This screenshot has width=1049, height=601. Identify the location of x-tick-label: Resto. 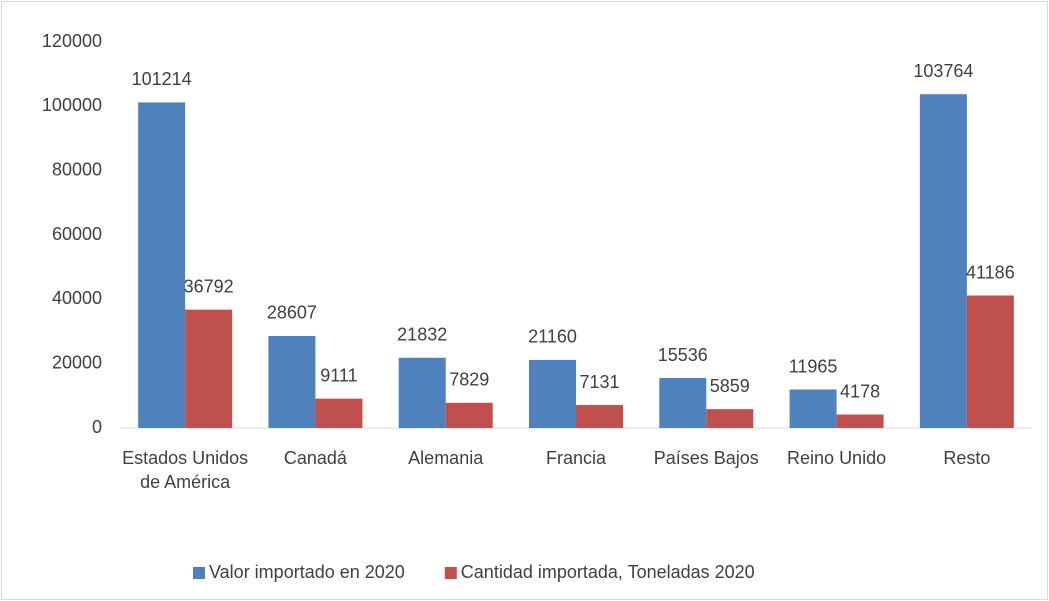
(967, 458).